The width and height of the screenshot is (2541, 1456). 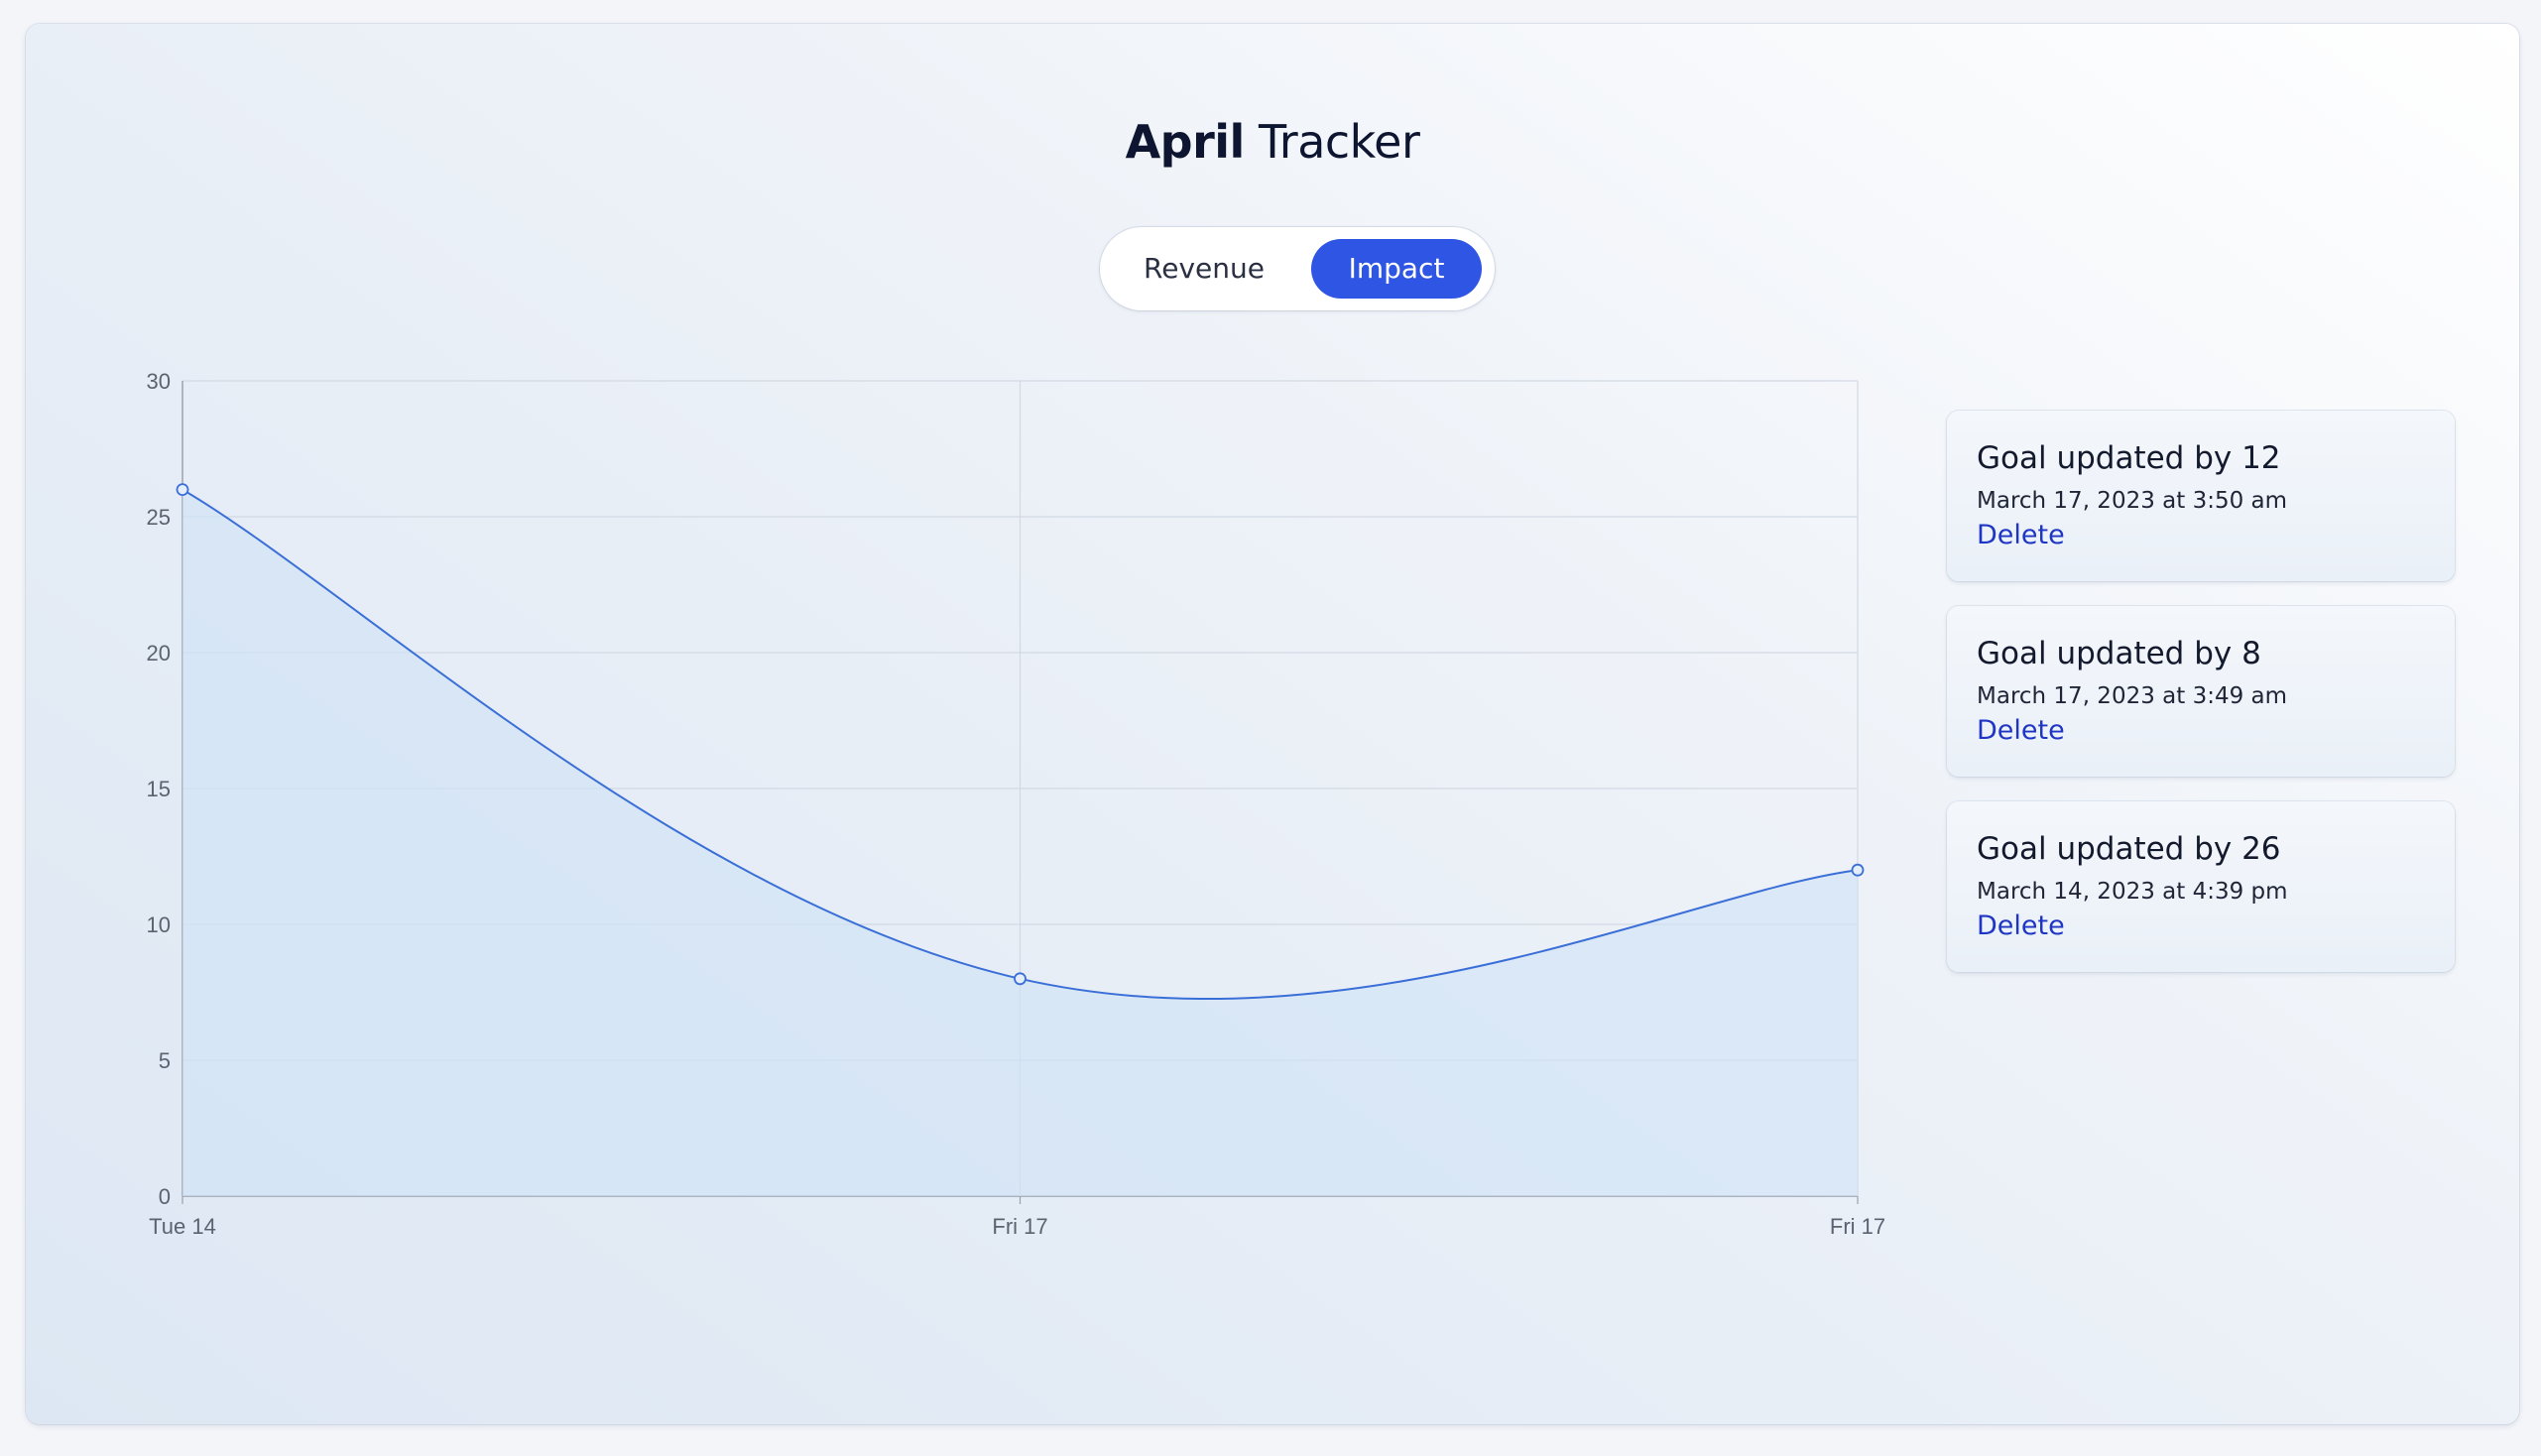 What do you see at coordinates (2132, 892) in the screenshot?
I see `goal-date: March 14, 2023 at 4:39 pm` at bounding box center [2132, 892].